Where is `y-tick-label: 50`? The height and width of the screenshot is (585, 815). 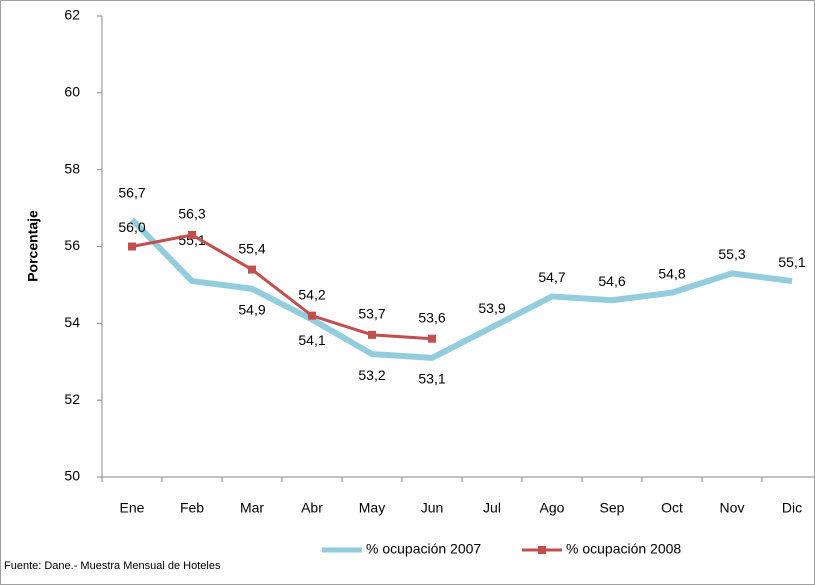
y-tick-label: 50 is located at coordinates (72, 476).